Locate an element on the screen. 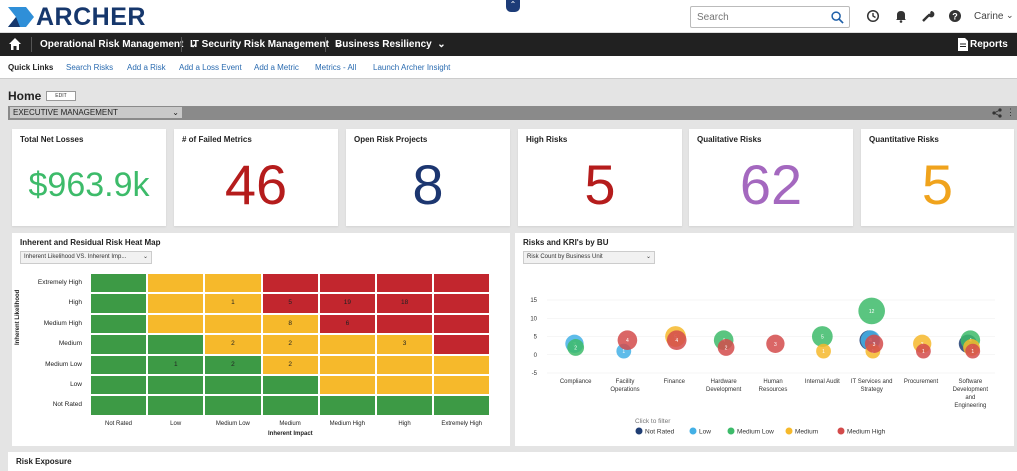 This screenshot has height=471, width=1017. more-options-icon: ⋮ is located at coordinates (1010, 112).